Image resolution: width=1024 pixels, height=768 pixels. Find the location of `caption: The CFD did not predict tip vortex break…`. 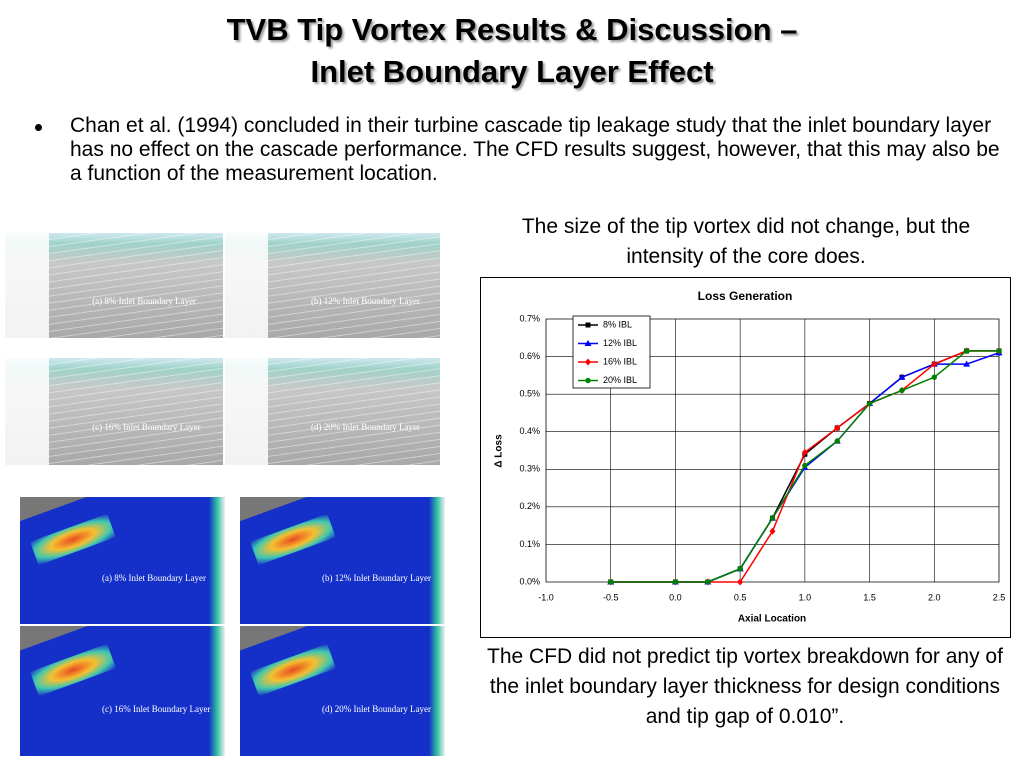

caption: The CFD did not predict tip vortex break… is located at coordinates (745, 686).